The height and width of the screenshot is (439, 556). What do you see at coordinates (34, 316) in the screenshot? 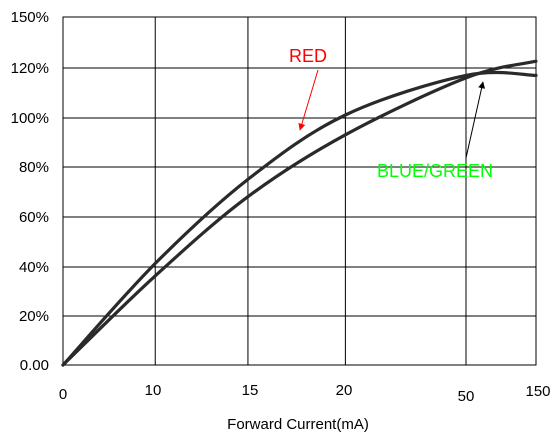
I see `y-tick-label: 20%` at bounding box center [34, 316].